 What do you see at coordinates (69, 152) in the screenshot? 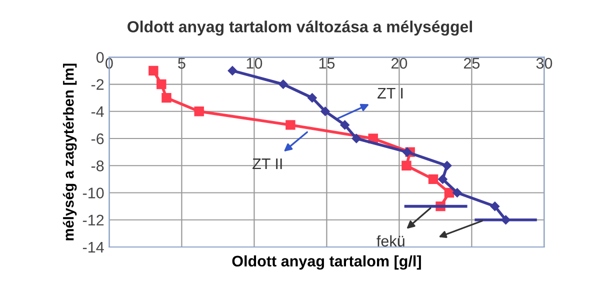
I see `y-axis-title: mélység a zagytérben [m]` at bounding box center [69, 152].